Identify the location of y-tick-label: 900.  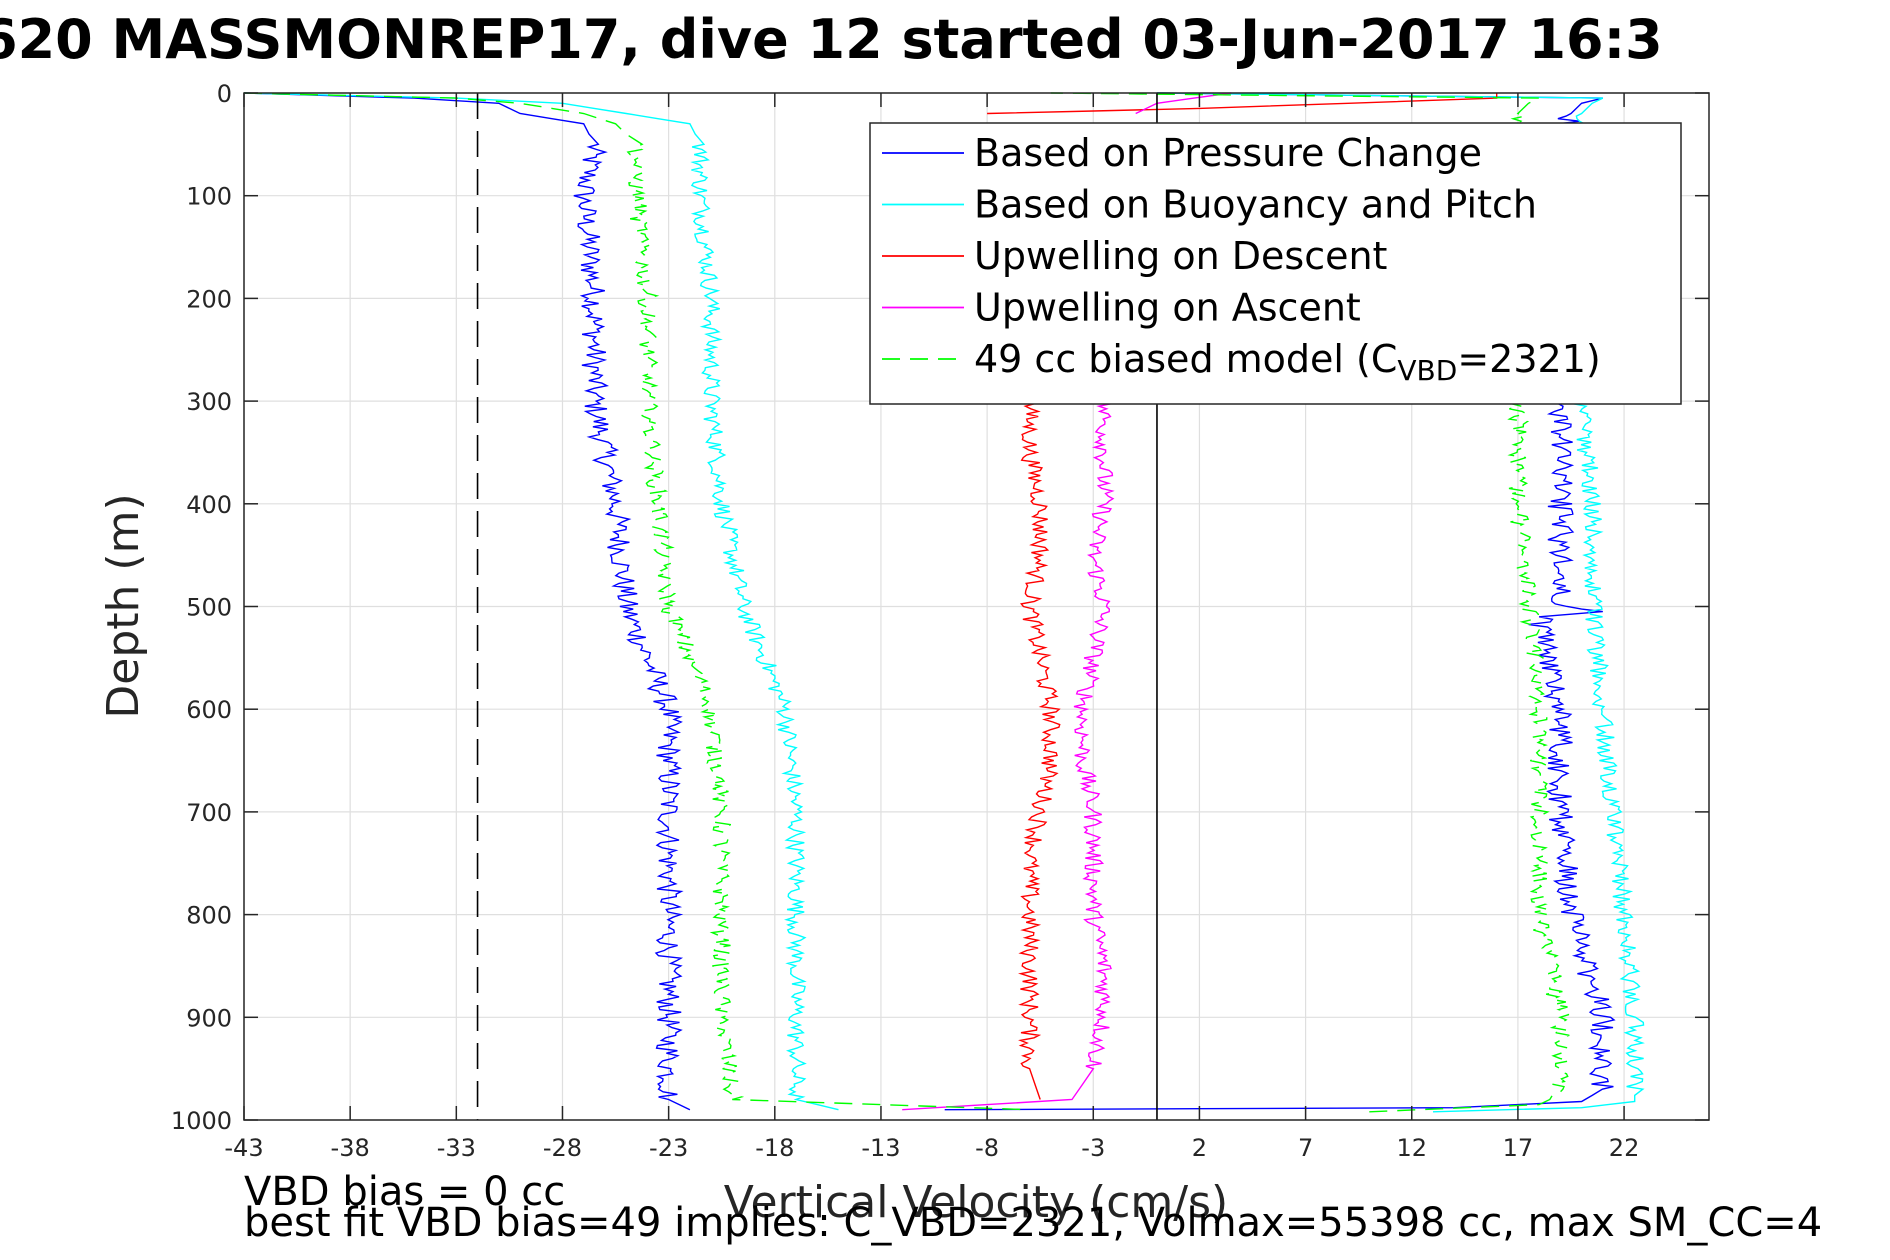
(209, 1018).